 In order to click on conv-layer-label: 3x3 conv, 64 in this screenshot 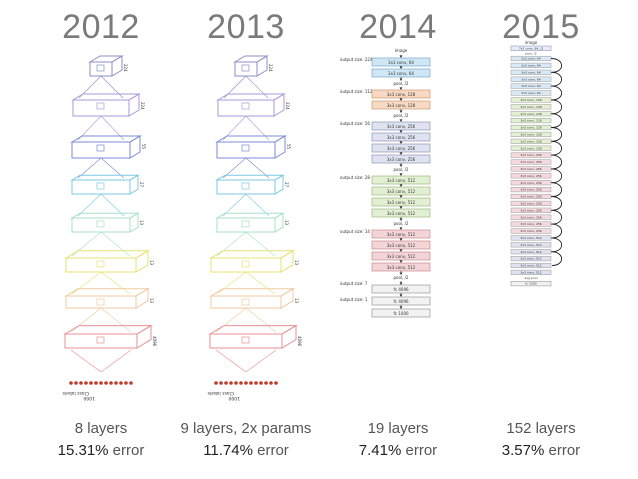, I will do `click(401, 73)`.